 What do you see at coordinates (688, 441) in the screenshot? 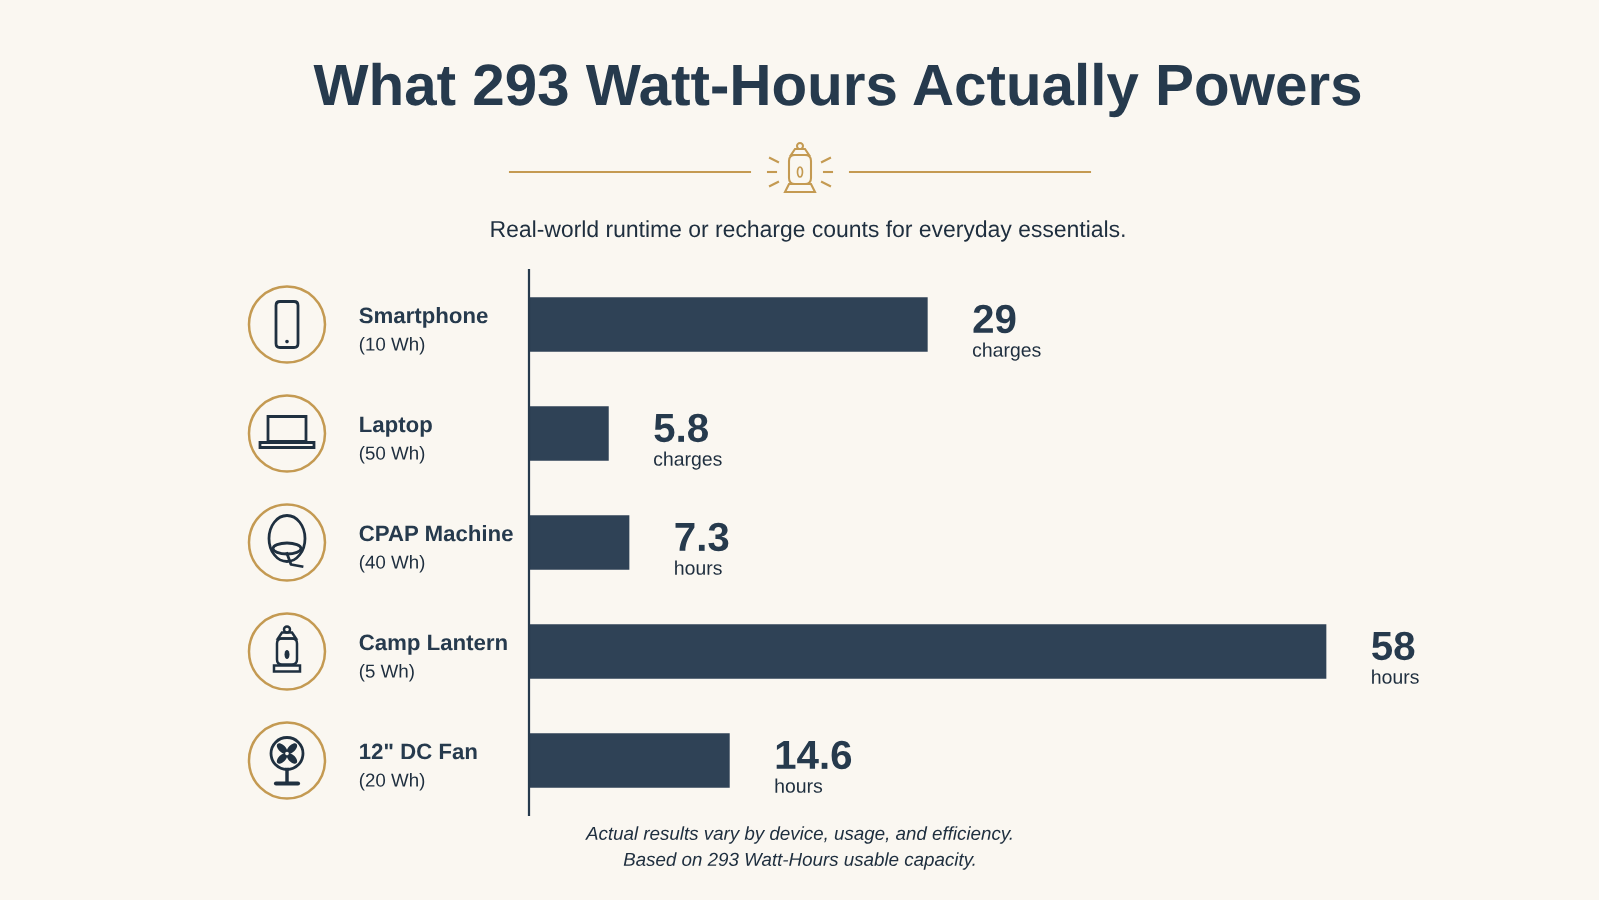
I see `data-label: 5.8 charges` at bounding box center [688, 441].